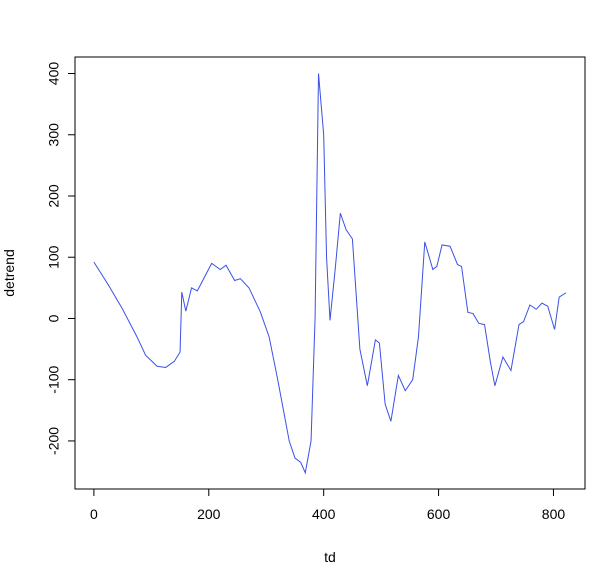  What do you see at coordinates (54, 318) in the screenshot?
I see `y-tick-label: 0` at bounding box center [54, 318].